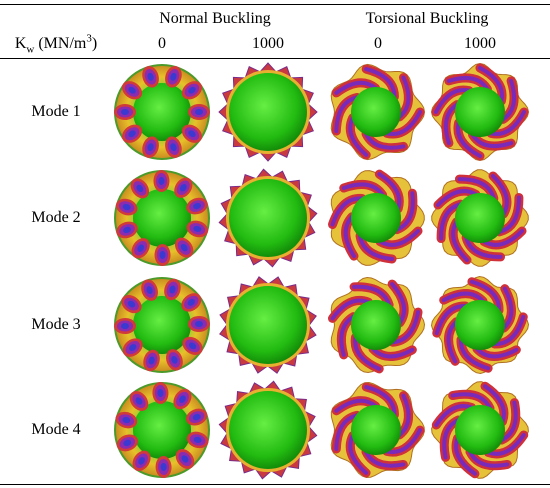  I want to click on column-header: 1000, so click(268, 43).